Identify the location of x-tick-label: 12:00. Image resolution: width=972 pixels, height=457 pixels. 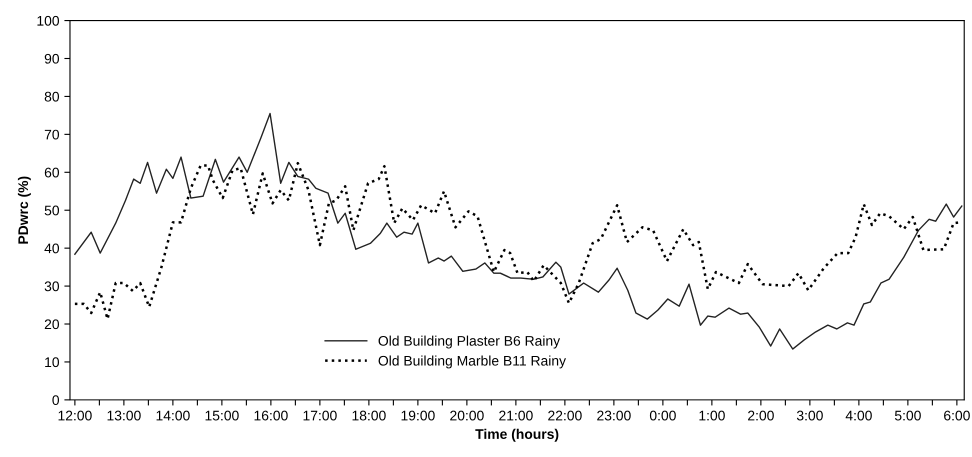
(75, 415).